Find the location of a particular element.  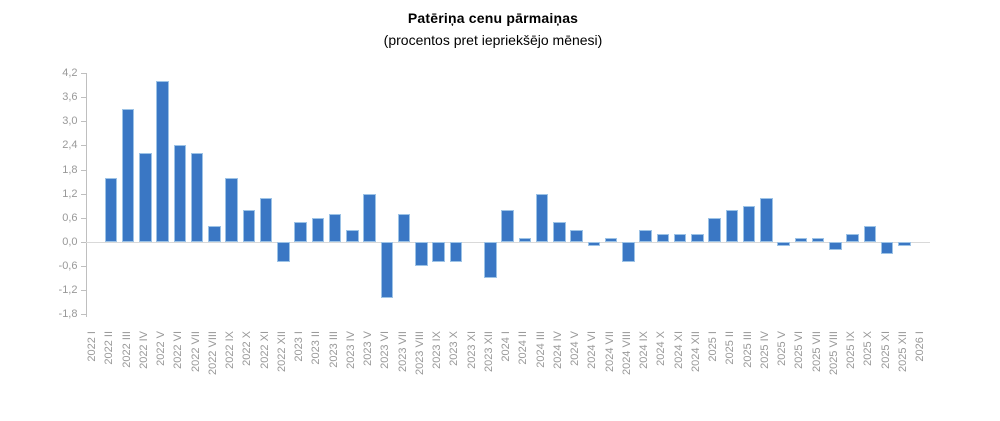

x-axis-label: 2025 VI is located at coordinates (799, 350).